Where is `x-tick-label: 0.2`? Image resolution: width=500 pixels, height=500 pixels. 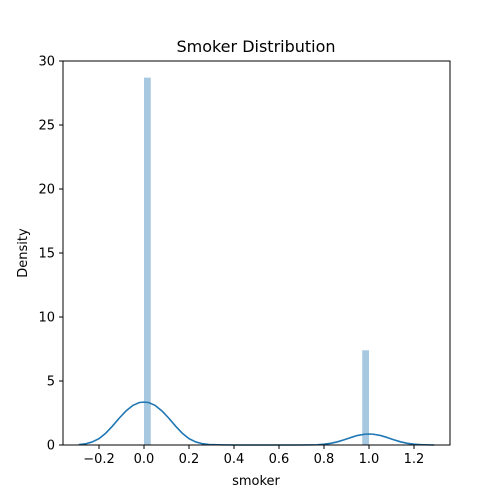
x-tick-label: 0.2 is located at coordinates (189, 459).